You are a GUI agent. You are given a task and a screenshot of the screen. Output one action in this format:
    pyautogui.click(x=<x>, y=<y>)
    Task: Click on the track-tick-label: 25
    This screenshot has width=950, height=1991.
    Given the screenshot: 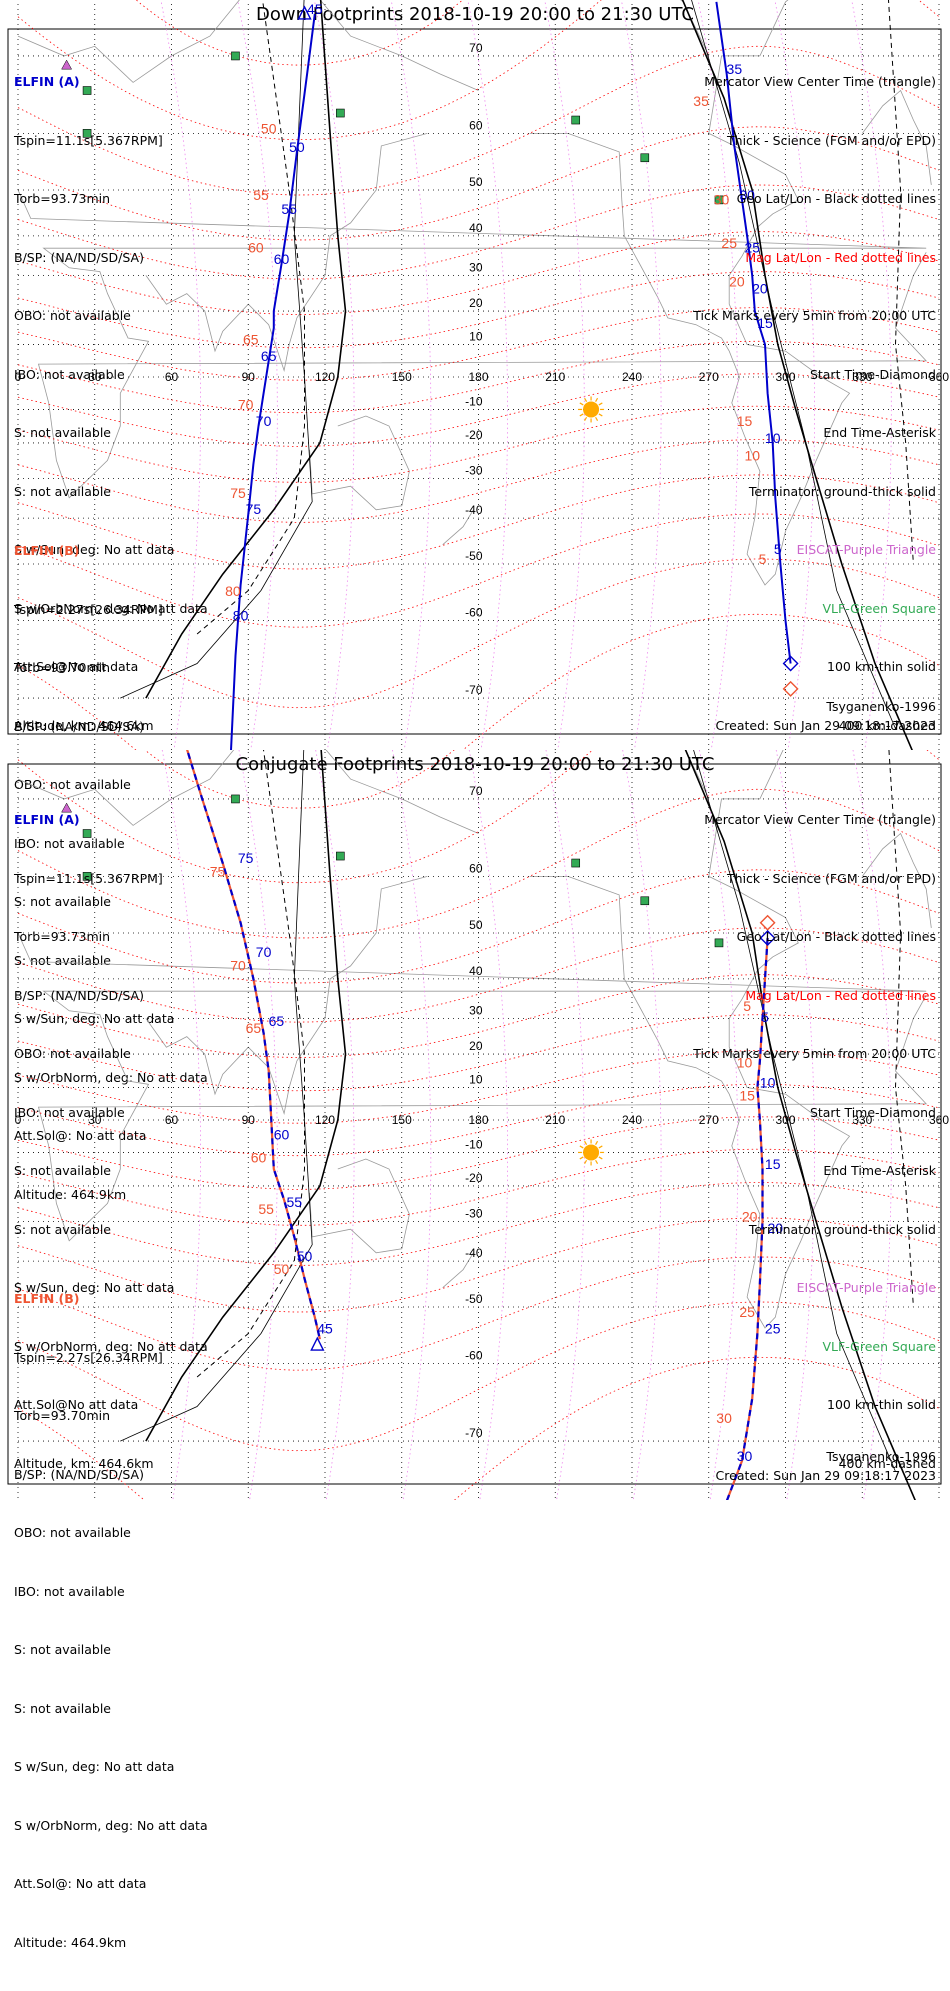 What is the action you would take?
    pyautogui.click(x=747, y=1312)
    